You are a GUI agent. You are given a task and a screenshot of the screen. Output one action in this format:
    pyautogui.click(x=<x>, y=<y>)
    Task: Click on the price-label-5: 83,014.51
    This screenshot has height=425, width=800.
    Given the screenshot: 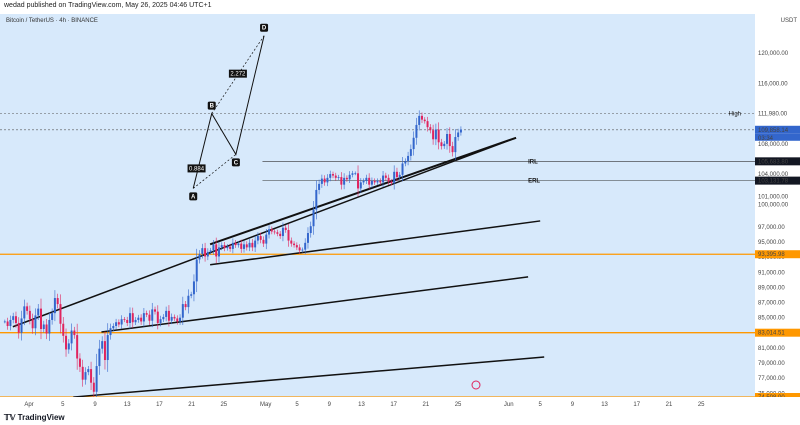 What is the action you would take?
    pyautogui.click(x=771, y=334)
    